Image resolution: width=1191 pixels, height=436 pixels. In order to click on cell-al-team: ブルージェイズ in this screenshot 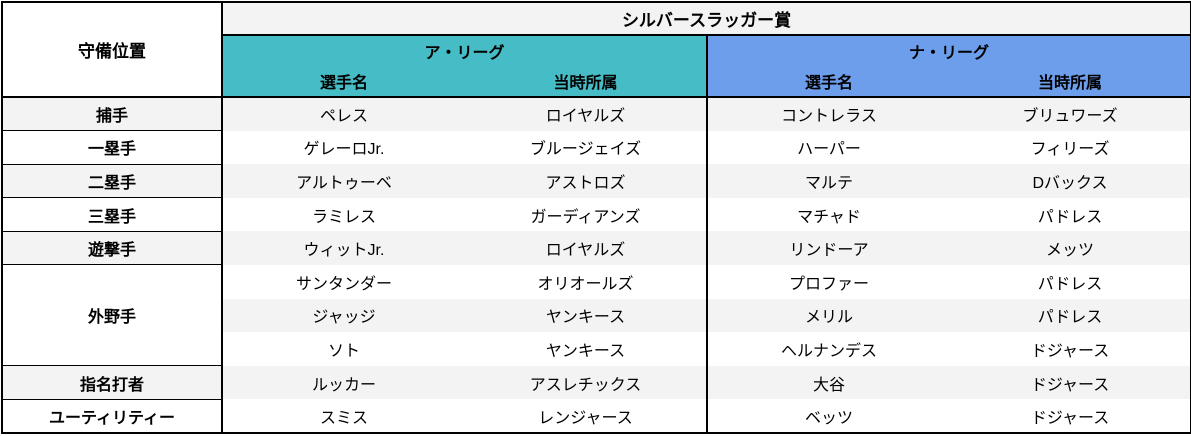, I will do `click(586, 147)`.